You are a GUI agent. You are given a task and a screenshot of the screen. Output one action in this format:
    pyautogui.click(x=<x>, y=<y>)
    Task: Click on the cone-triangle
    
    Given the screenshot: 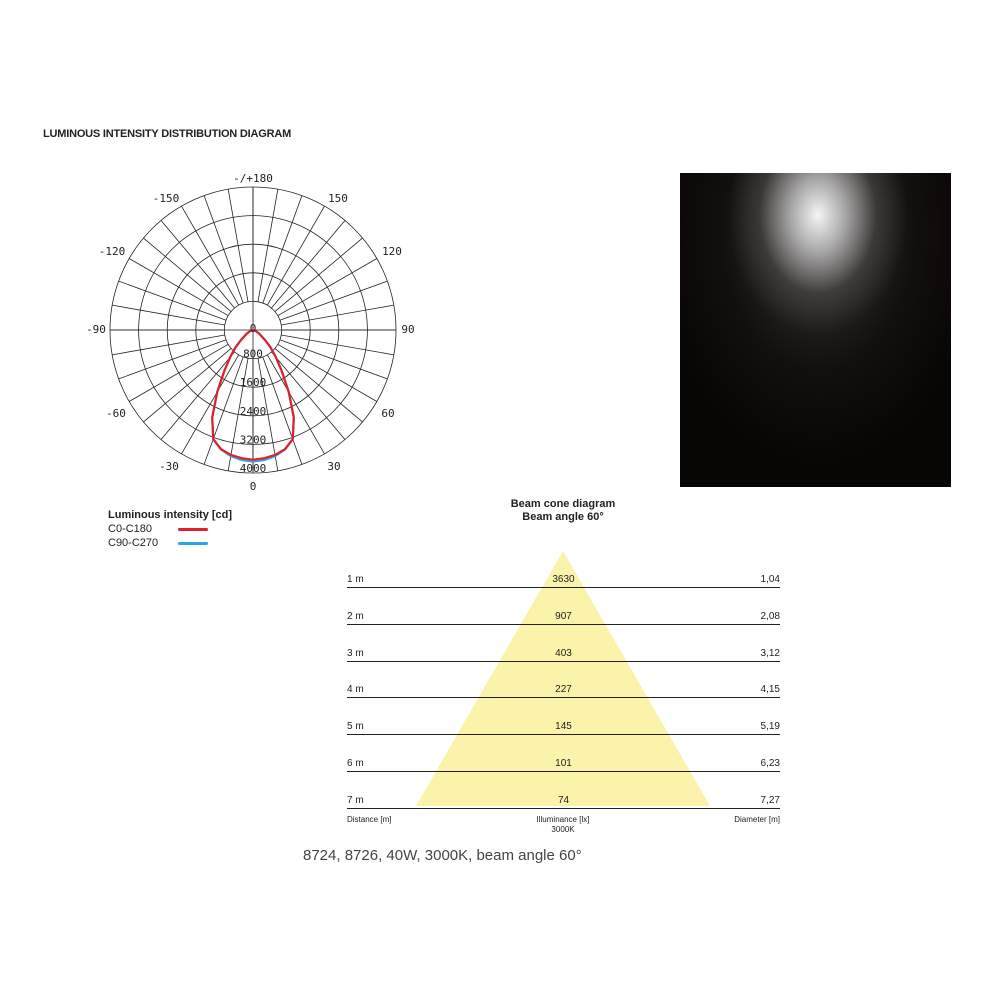 What is the action you would take?
    pyautogui.click(x=563, y=678)
    